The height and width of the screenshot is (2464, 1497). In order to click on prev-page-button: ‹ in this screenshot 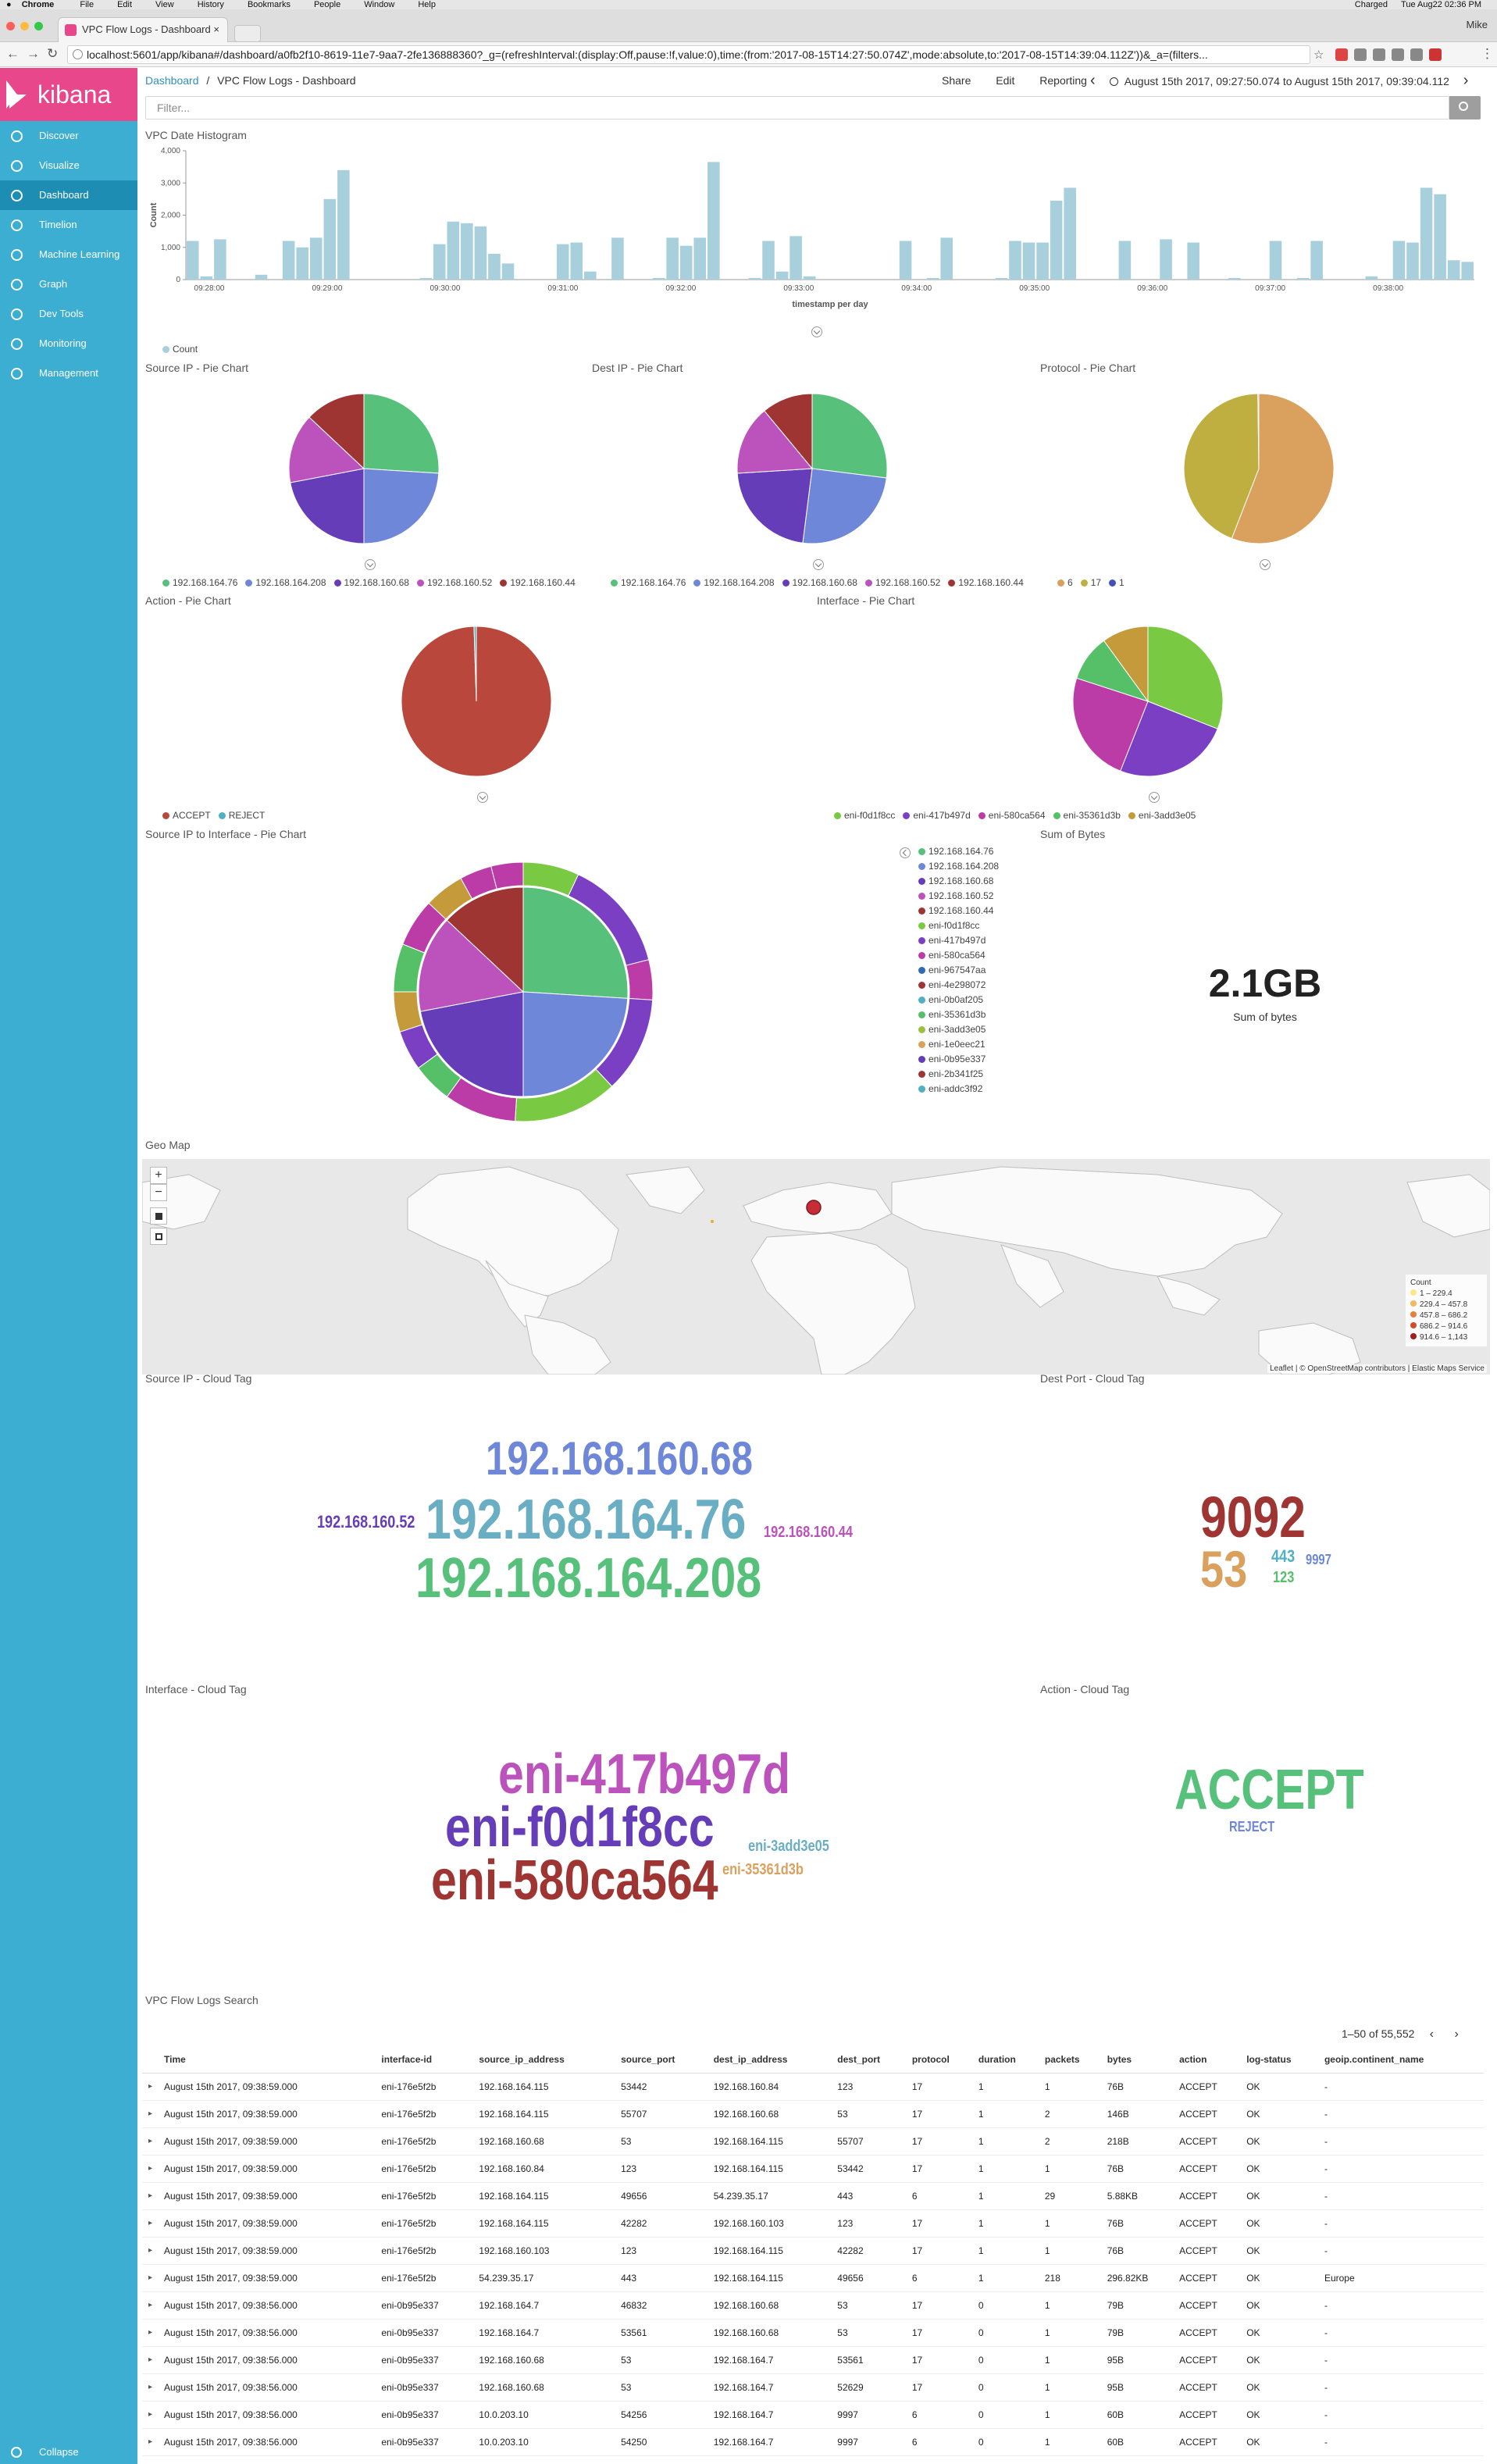, I will do `click(1431, 2034)`.